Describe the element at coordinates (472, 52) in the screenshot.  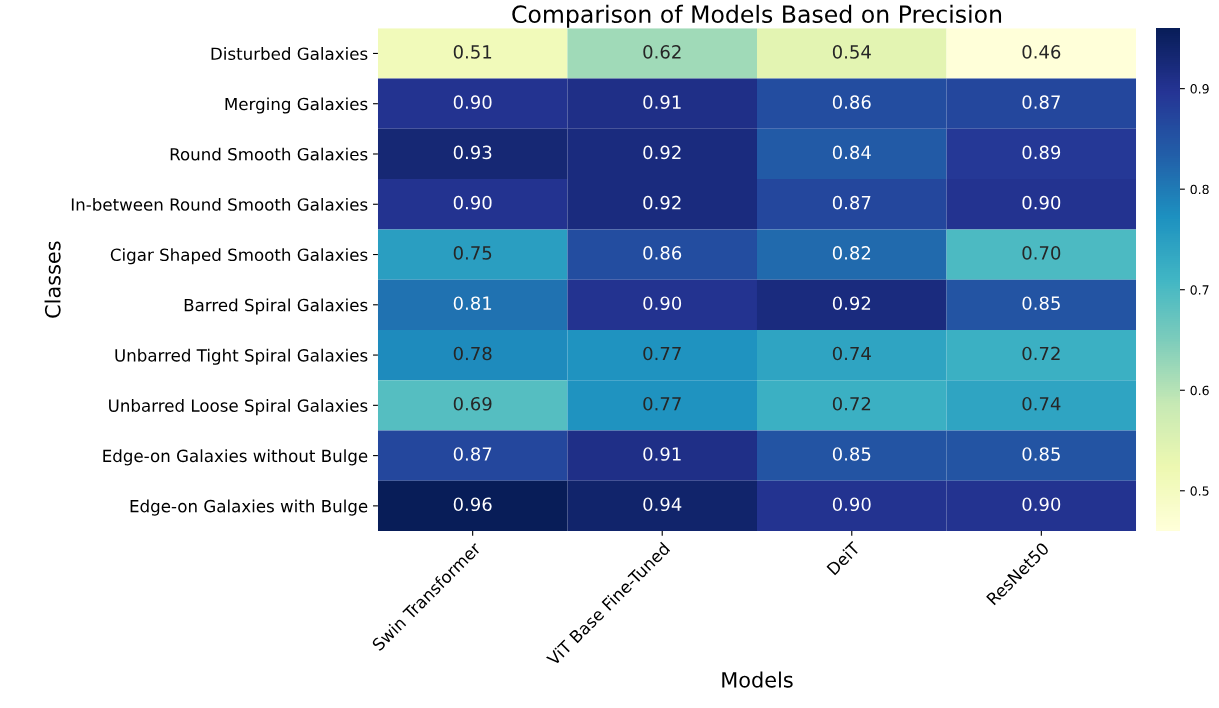
I see `data-label: 0.51` at that location.